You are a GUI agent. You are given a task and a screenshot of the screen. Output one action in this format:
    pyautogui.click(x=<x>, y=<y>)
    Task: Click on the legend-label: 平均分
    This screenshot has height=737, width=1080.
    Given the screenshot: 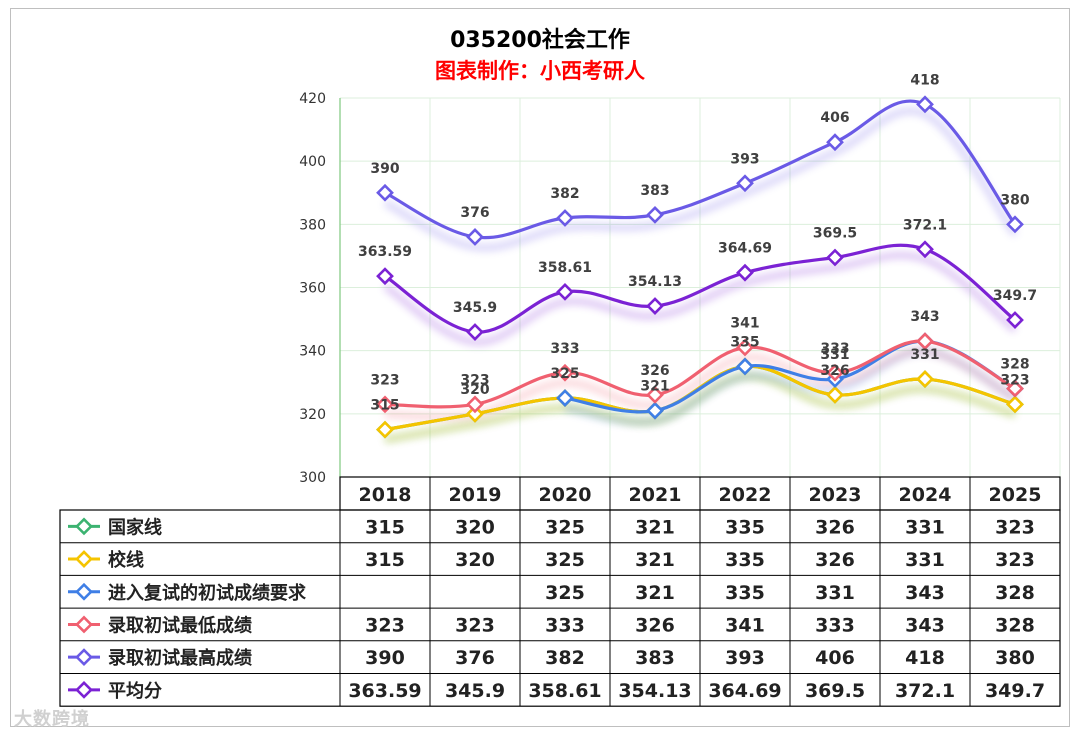 What is the action you would take?
    pyautogui.click(x=135, y=691)
    